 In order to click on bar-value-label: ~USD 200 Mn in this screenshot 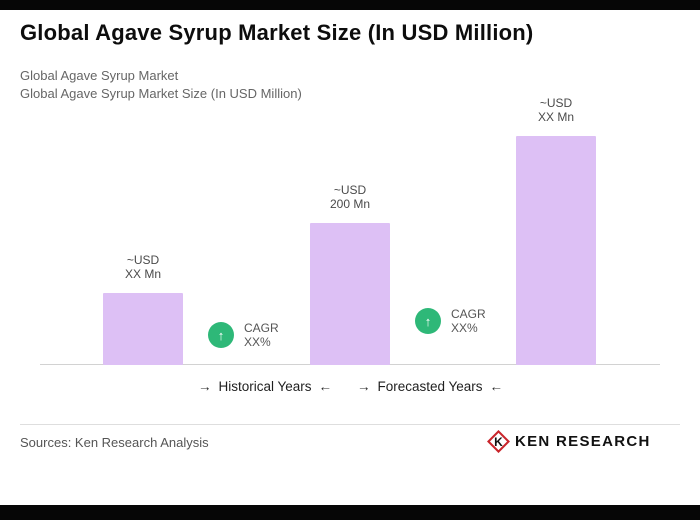, I will do `click(350, 197)`.